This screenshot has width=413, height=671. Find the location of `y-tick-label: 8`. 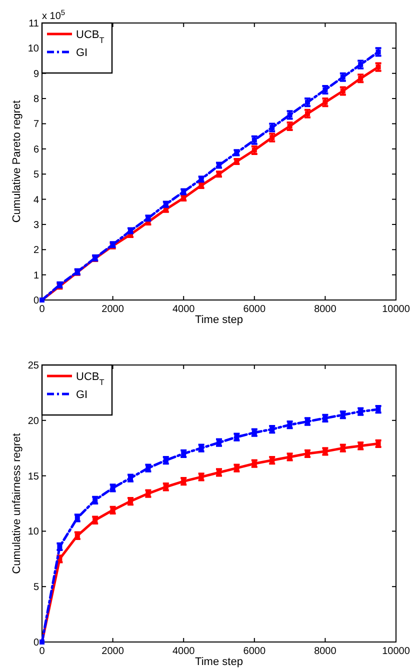

y-tick-label: 8 is located at coordinates (36, 100).